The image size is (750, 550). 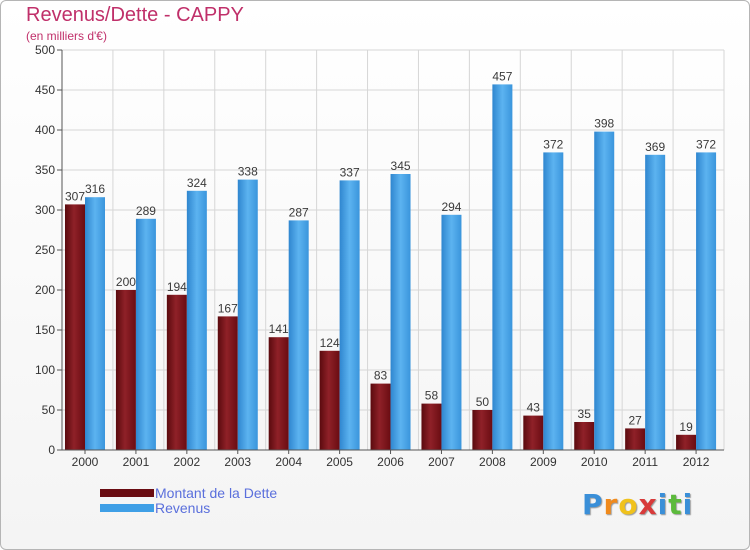 I want to click on proxiti-logo: Proxiti, so click(x=637, y=504).